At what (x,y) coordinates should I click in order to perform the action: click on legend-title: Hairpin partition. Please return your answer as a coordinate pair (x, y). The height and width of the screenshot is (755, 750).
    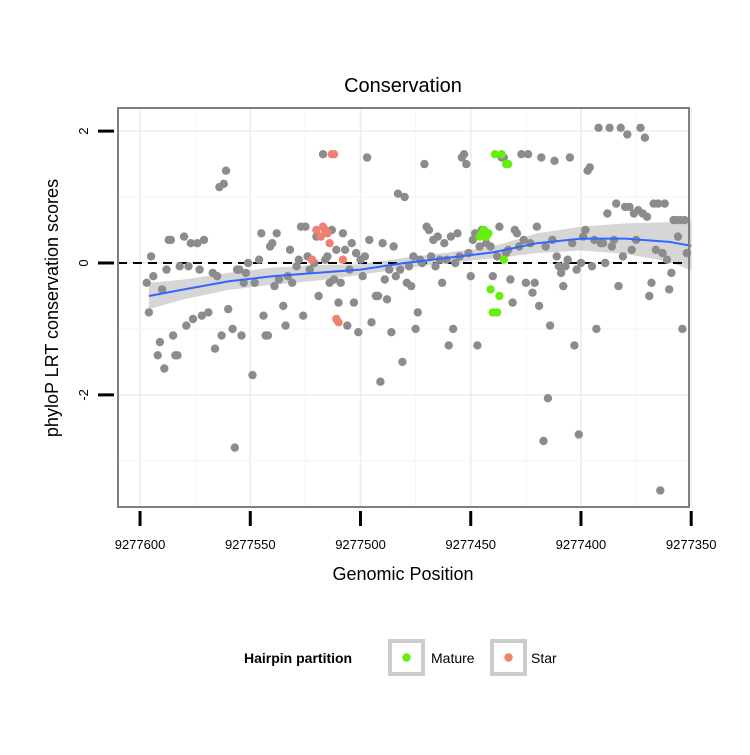
    Looking at the image, I should click on (298, 658).